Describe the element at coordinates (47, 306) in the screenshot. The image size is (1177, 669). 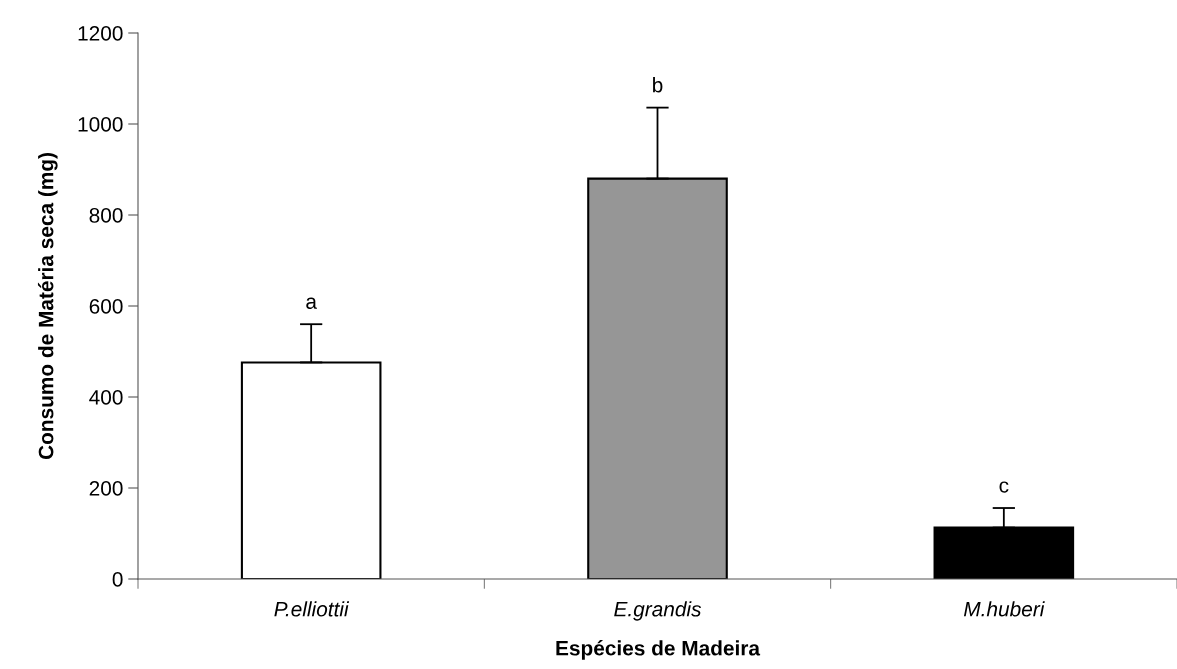
I see `y-axis-title: Consumo de Matéria seca (mg)` at that location.